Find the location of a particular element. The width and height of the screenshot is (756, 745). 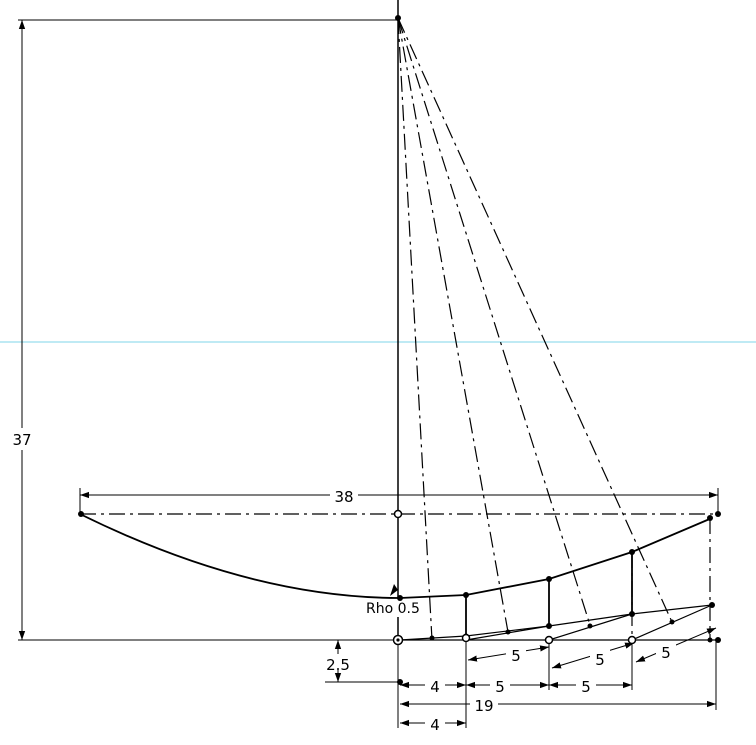

point-base-right is located at coordinates (710, 640).